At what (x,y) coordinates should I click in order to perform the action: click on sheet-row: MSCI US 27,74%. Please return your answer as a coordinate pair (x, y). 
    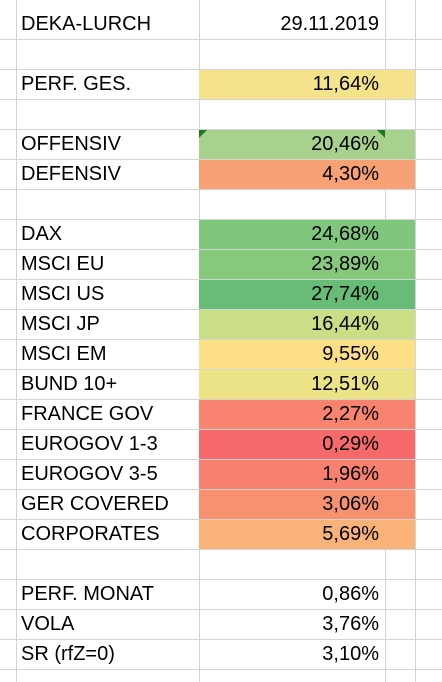
    Looking at the image, I should click on (221, 295).